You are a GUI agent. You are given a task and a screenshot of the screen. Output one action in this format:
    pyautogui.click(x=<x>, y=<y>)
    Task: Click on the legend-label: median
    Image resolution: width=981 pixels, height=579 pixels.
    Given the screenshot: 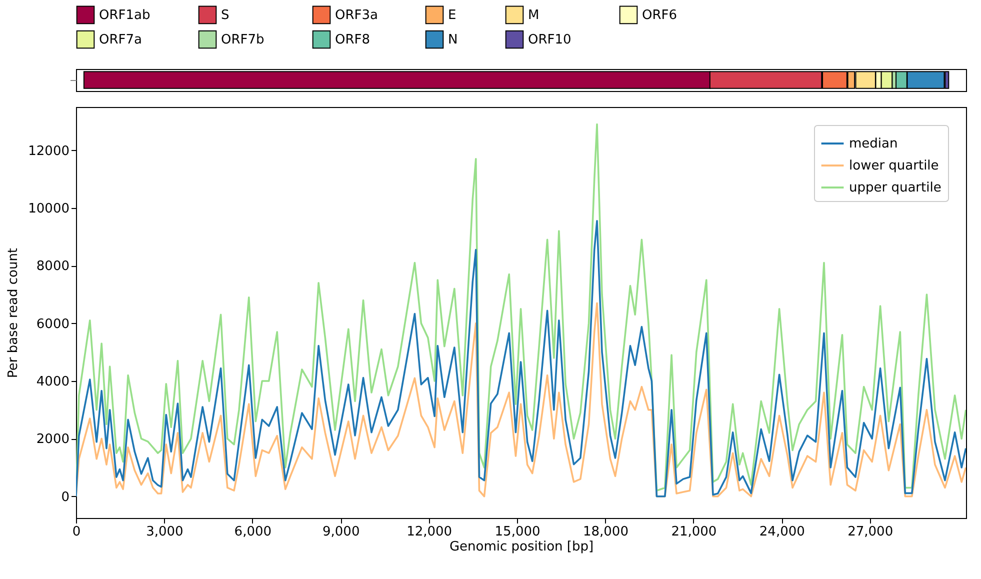 What is the action you would take?
    pyautogui.click(x=873, y=144)
    